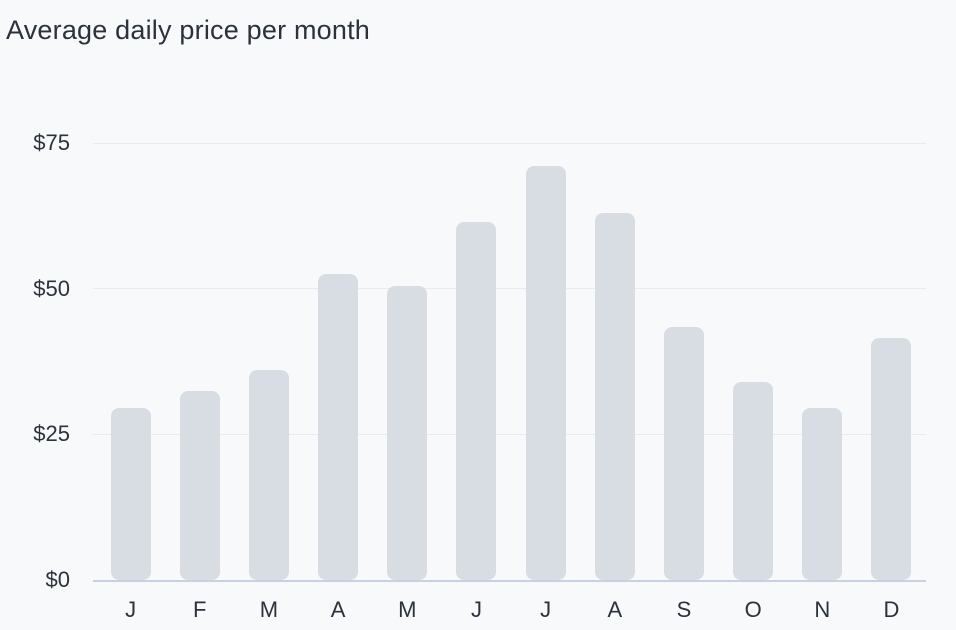 This screenshot has width=956, height=630. What do you see at coordinates (51, 434) in the screenshot?
I see `y-tick-label: $25` at bounding box center [51, 434].